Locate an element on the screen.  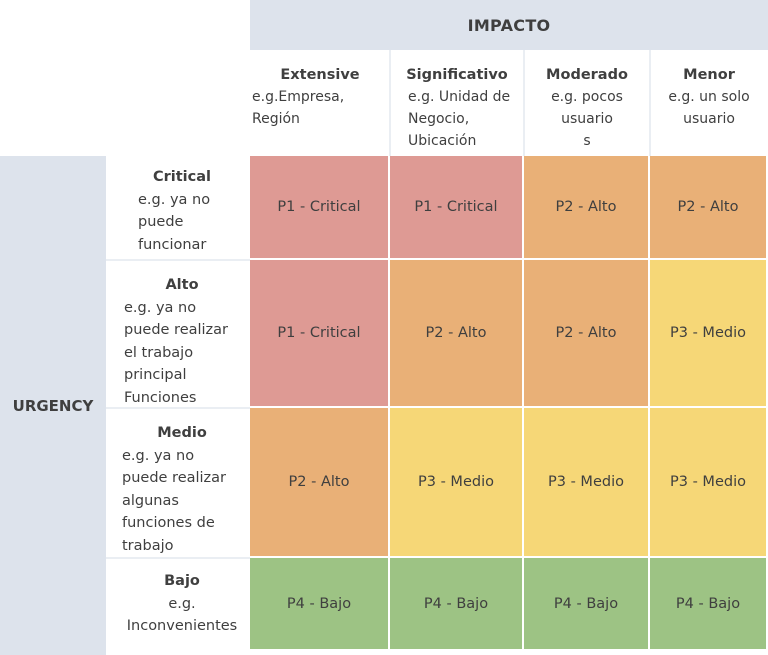
row-title: Alto is located at coordinates (182, 285).